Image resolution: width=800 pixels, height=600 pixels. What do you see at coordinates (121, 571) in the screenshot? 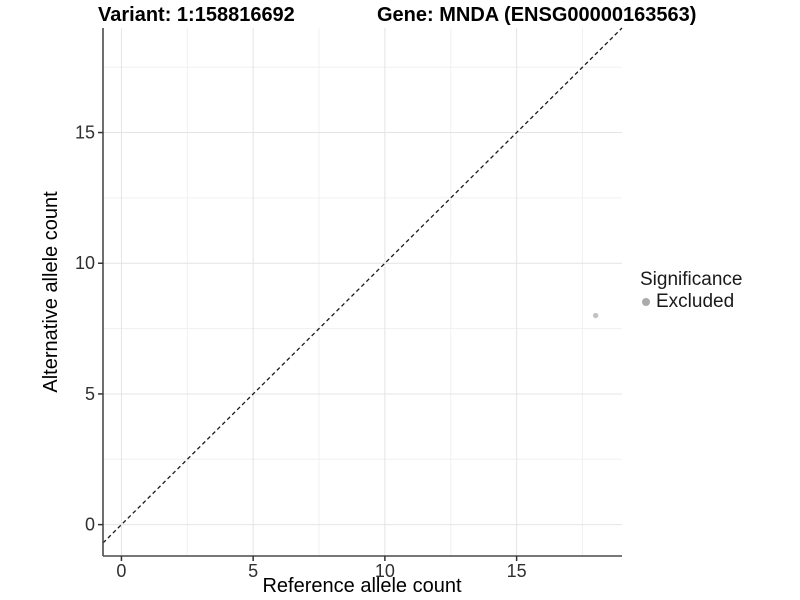
I see `x-tick-label: 0` at bounding box center [121, 571].